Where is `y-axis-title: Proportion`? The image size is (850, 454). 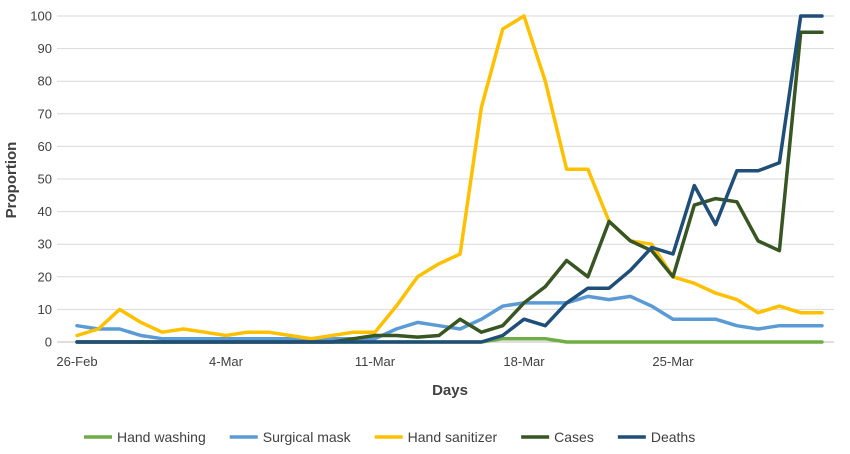 y-axis-title: Proportion is located at coordinates (11, 180).